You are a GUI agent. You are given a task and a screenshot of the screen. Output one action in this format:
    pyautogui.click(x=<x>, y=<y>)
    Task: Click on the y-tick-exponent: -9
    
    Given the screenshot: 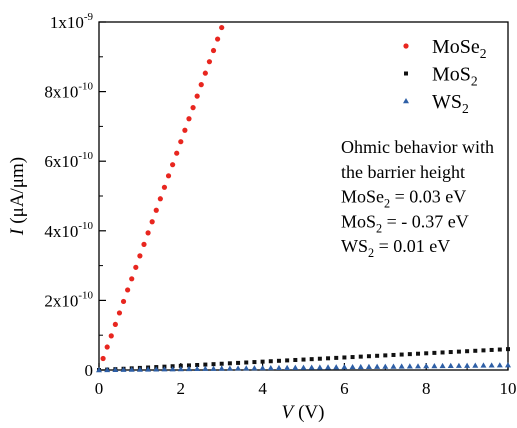 What is the action you would take?
    pyautogui.click(x=89, y=17)
    